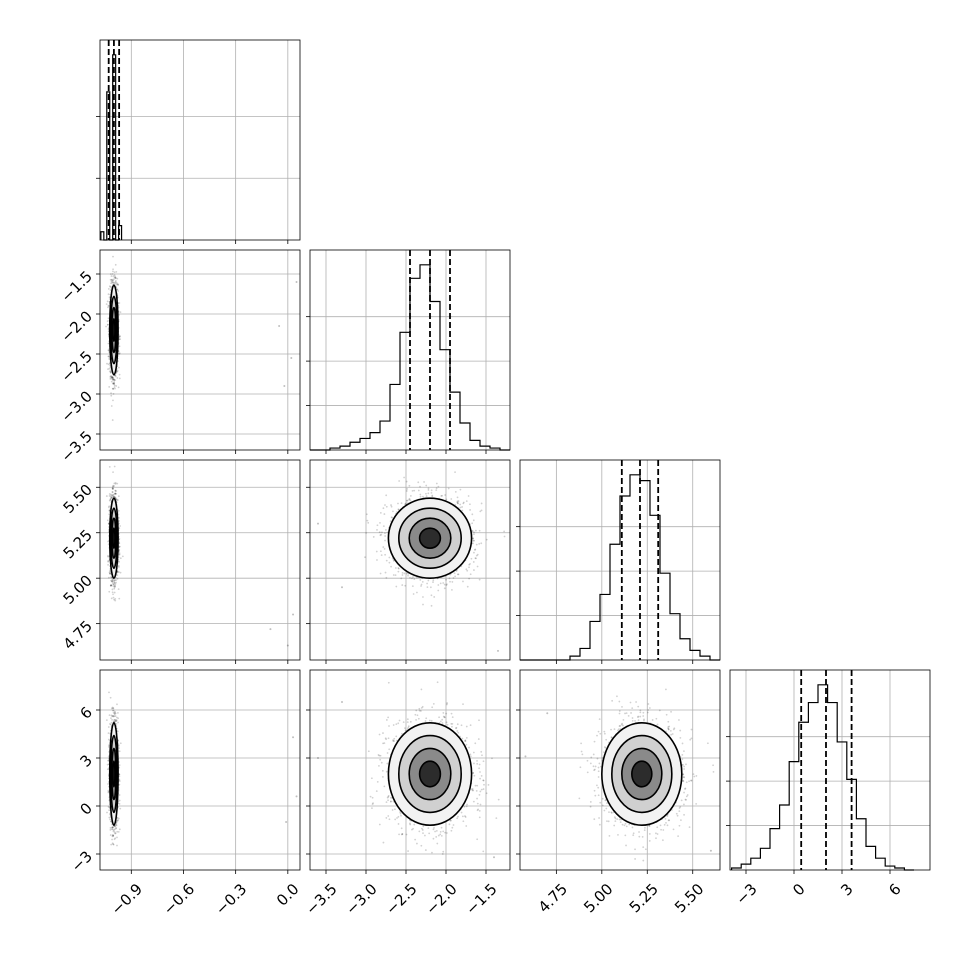 Image resolution: width=970 pixels, height=970 pixels. Describe the element at coordinates (321, 899) in the screenshot. I see `x-tick-label: −3.5` at that location.